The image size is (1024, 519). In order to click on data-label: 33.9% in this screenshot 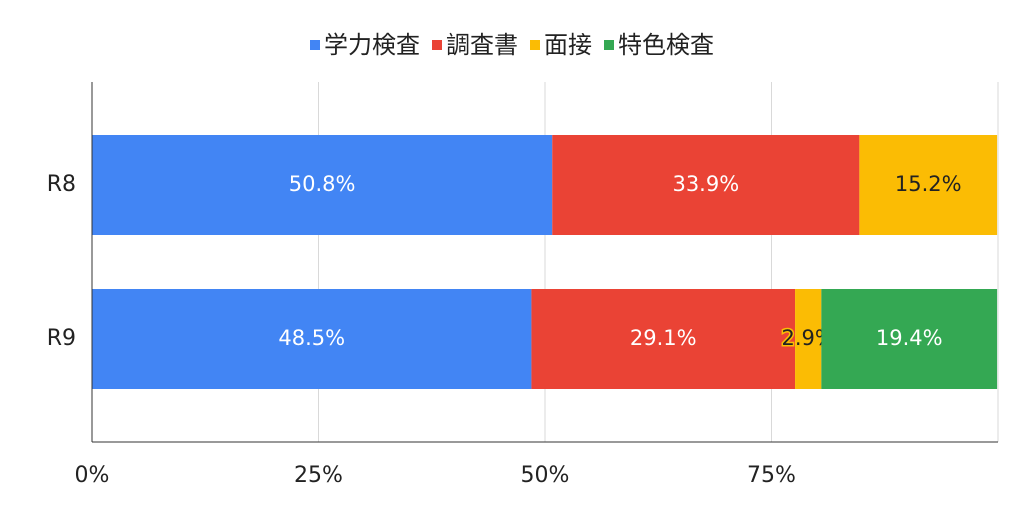, I will do `click(705, 184)`.